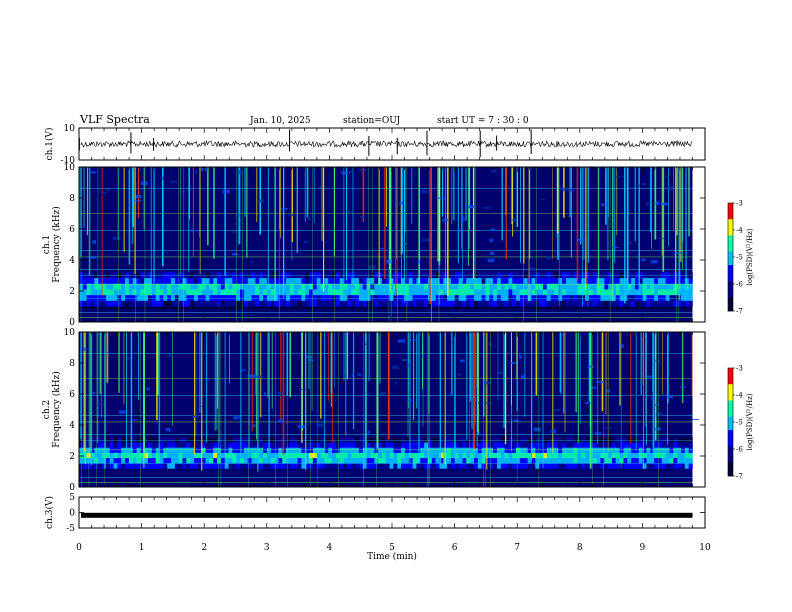 The height and width of the screenshot is (612, 792). What do you see at coordinates (70, 333) in the screenshot?
I see `ch2-spectrogram-ytick-5: 10` at bounding box center [70, 333].